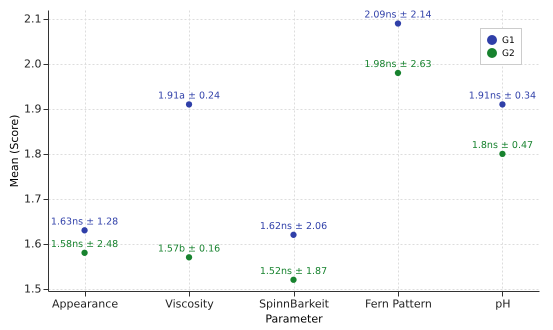 The height and width of the screenshot is (330, 553). Describe the element at coordinates (33, 289) in the screenshot. I see `y-tick-label: 1.5` at that location.